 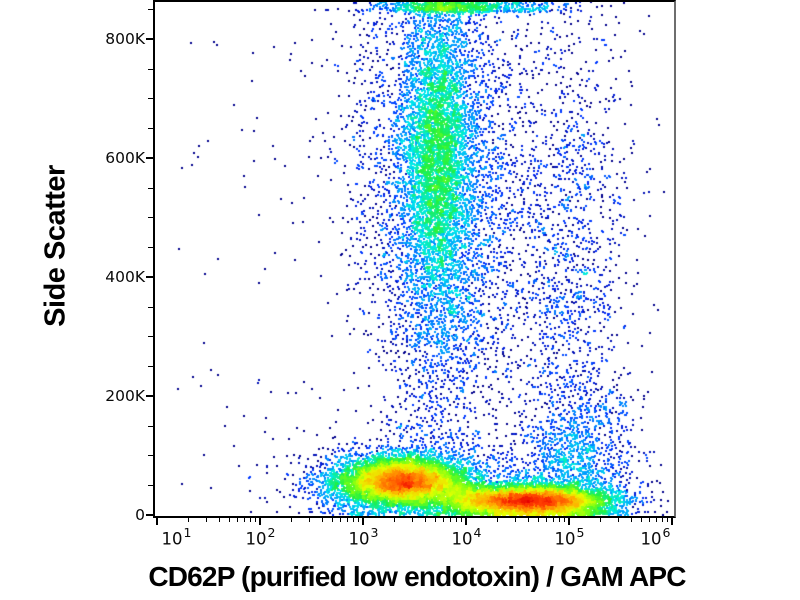 I want to click on y-axis-tick-label: 0, so click(x=140, y=515).